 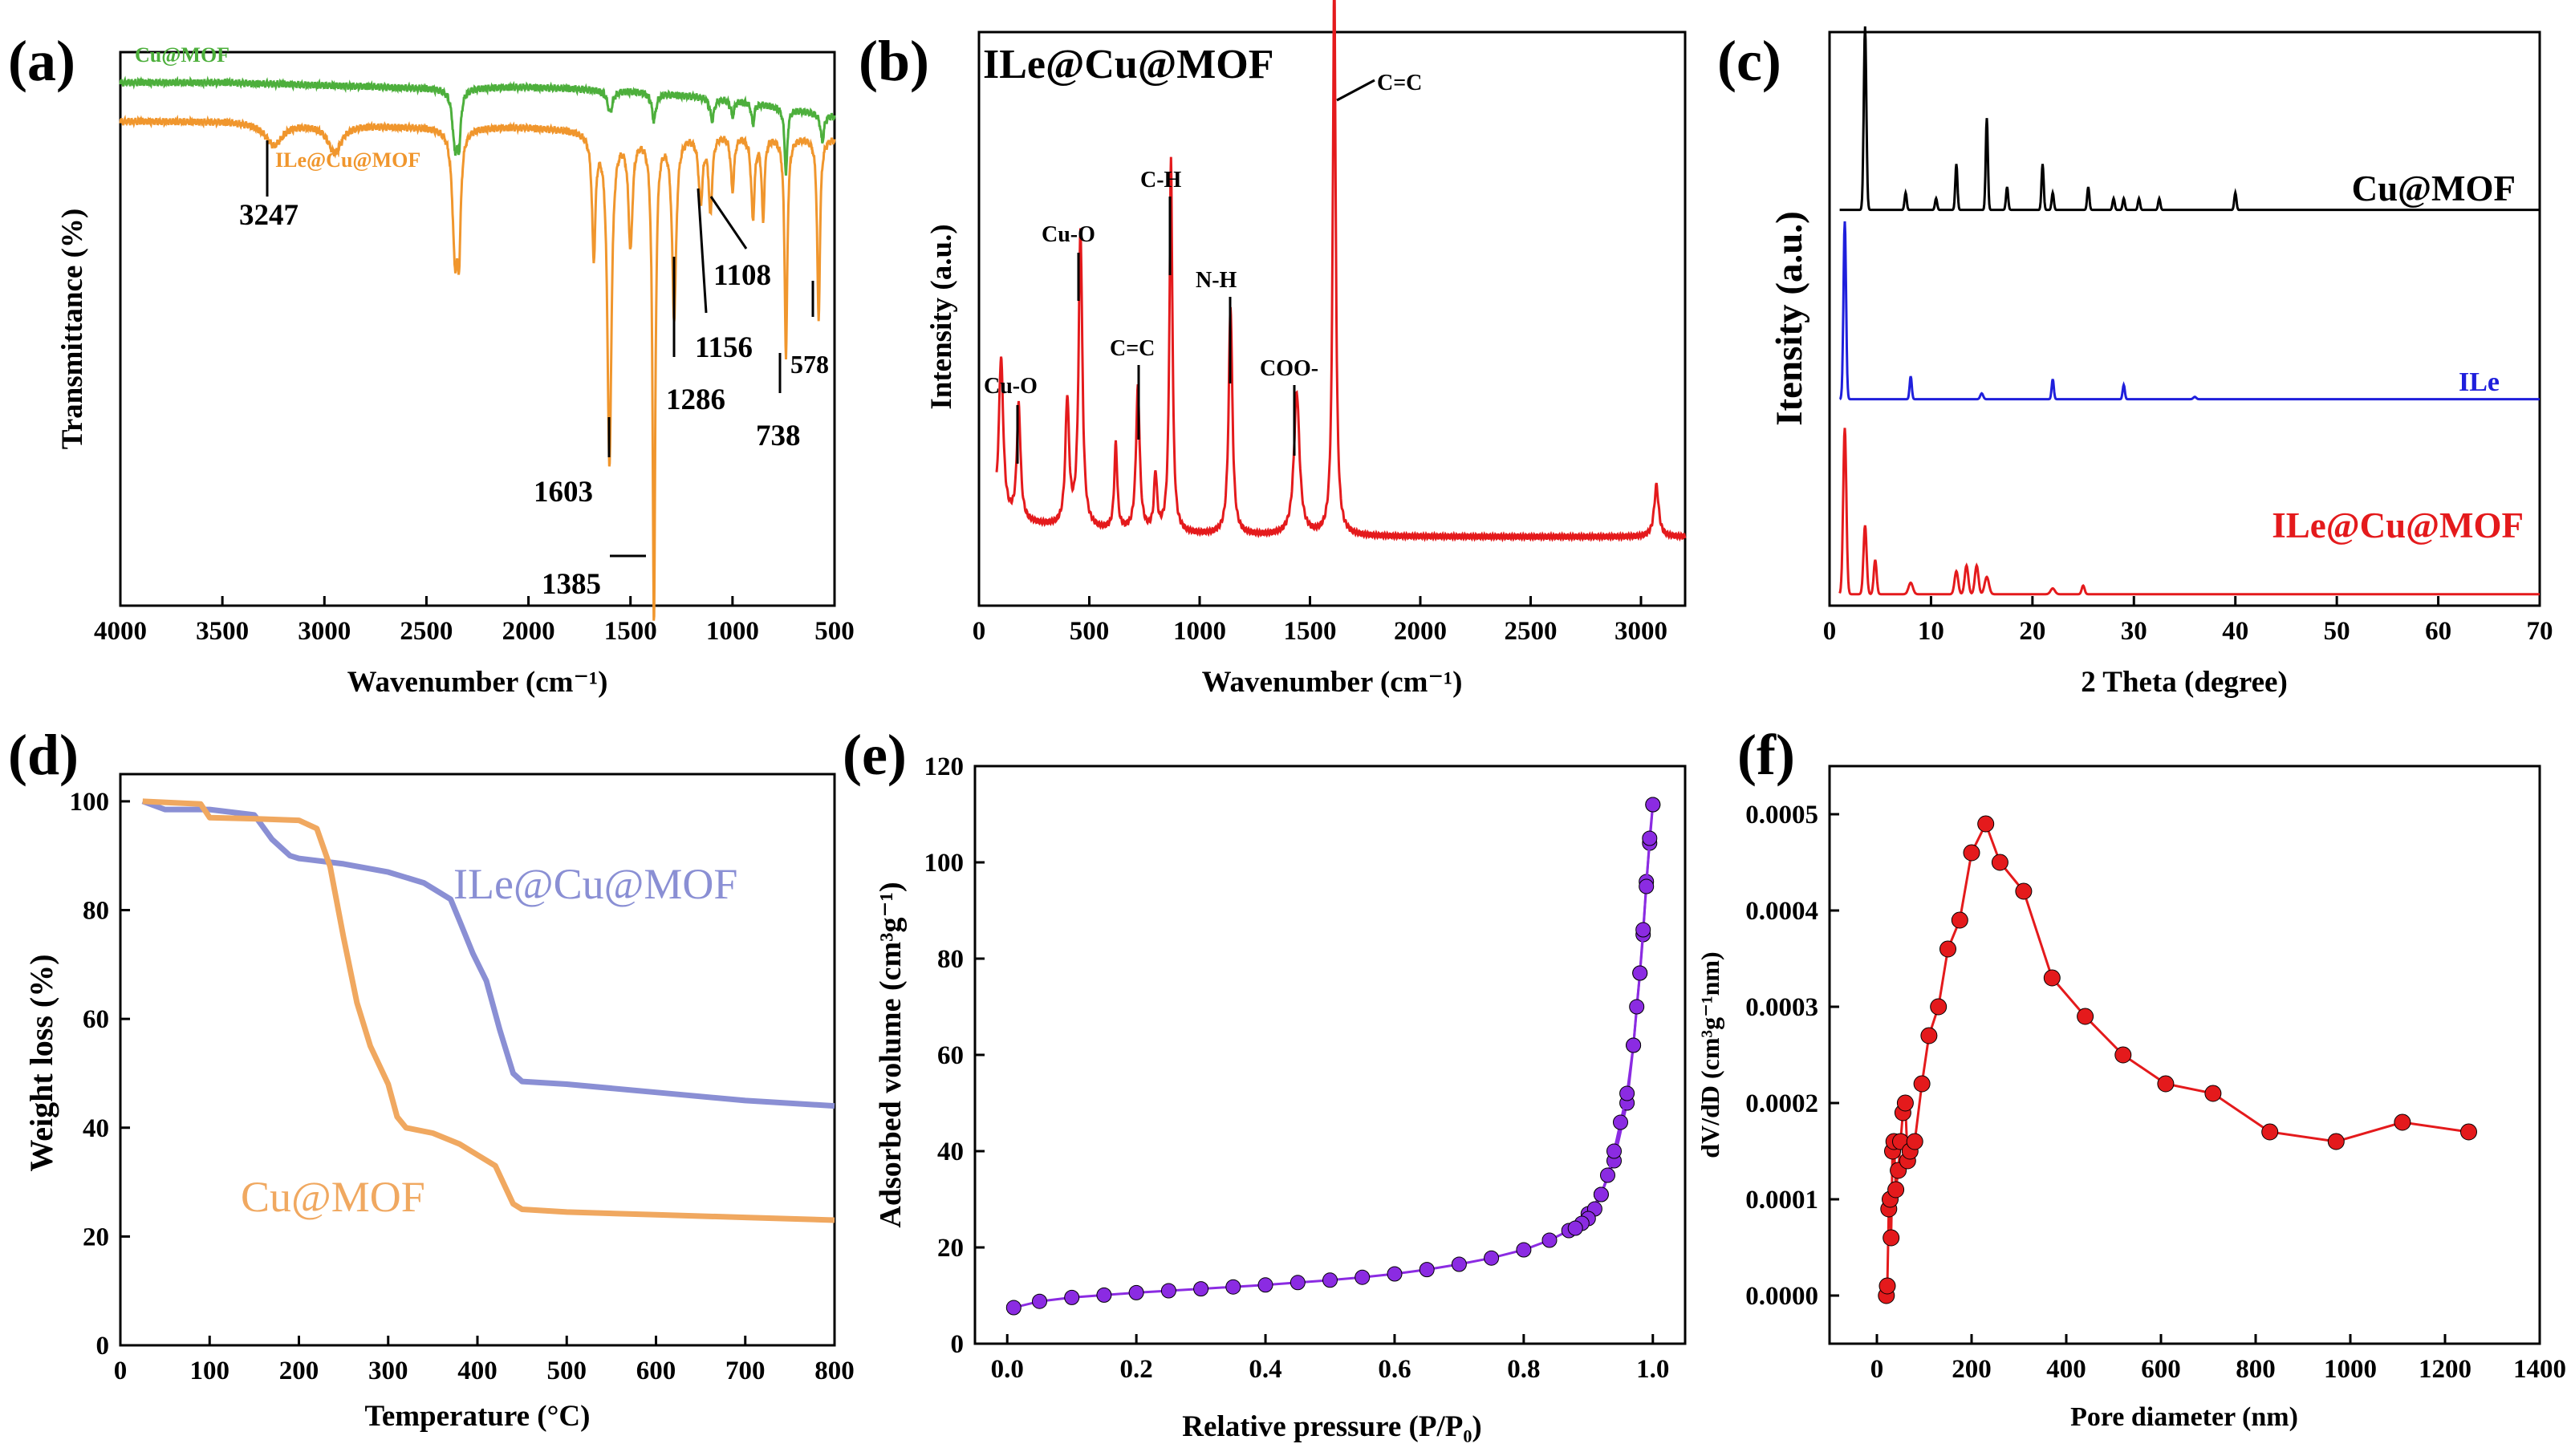 I want to click on x-tick-label: 1200, so click(x=2445, y=1369).